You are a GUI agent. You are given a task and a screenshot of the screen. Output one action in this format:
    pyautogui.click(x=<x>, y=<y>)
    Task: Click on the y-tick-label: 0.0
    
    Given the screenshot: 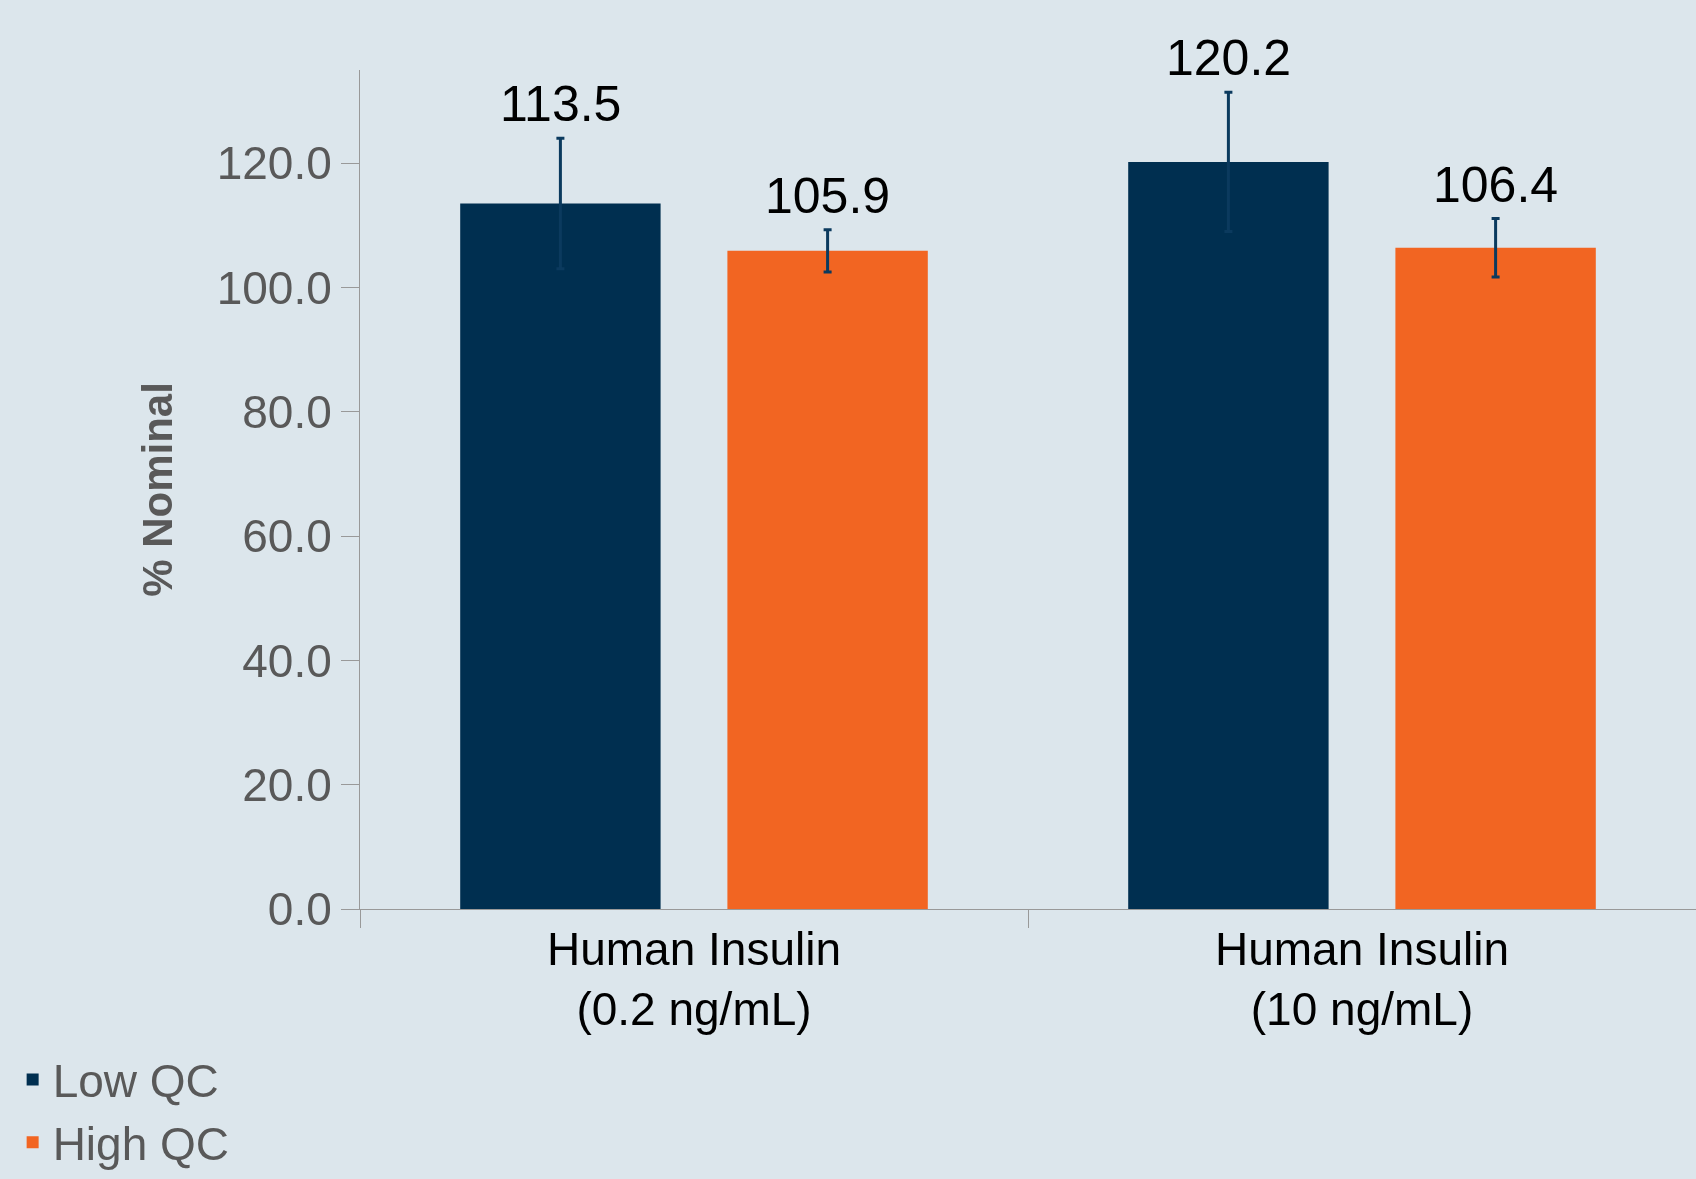 What is the action you would take?
    pyautogui.click(x=299, y=909)
    